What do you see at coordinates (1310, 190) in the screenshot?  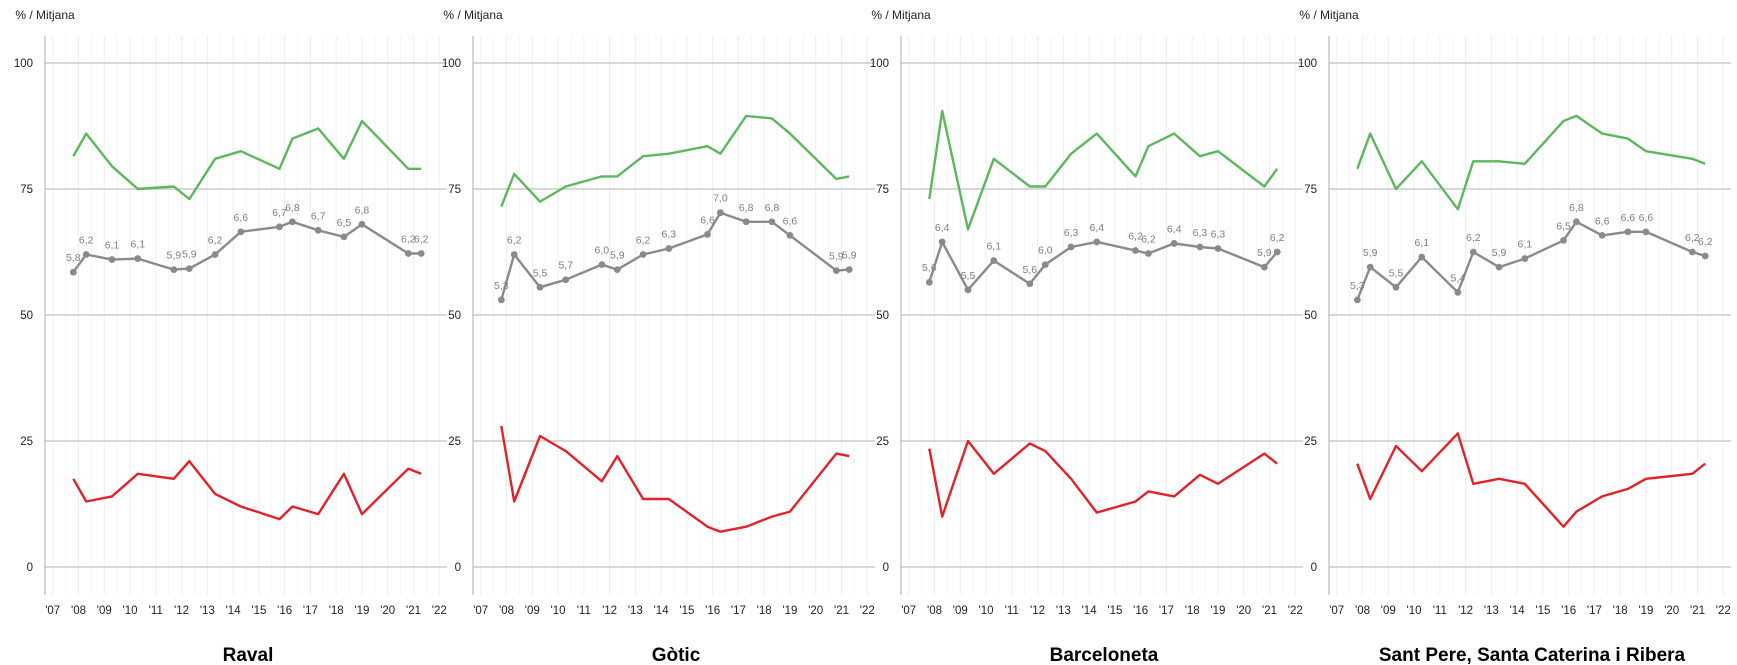 I see `y-tick-label: 75` at bounding box center [1310, 190].